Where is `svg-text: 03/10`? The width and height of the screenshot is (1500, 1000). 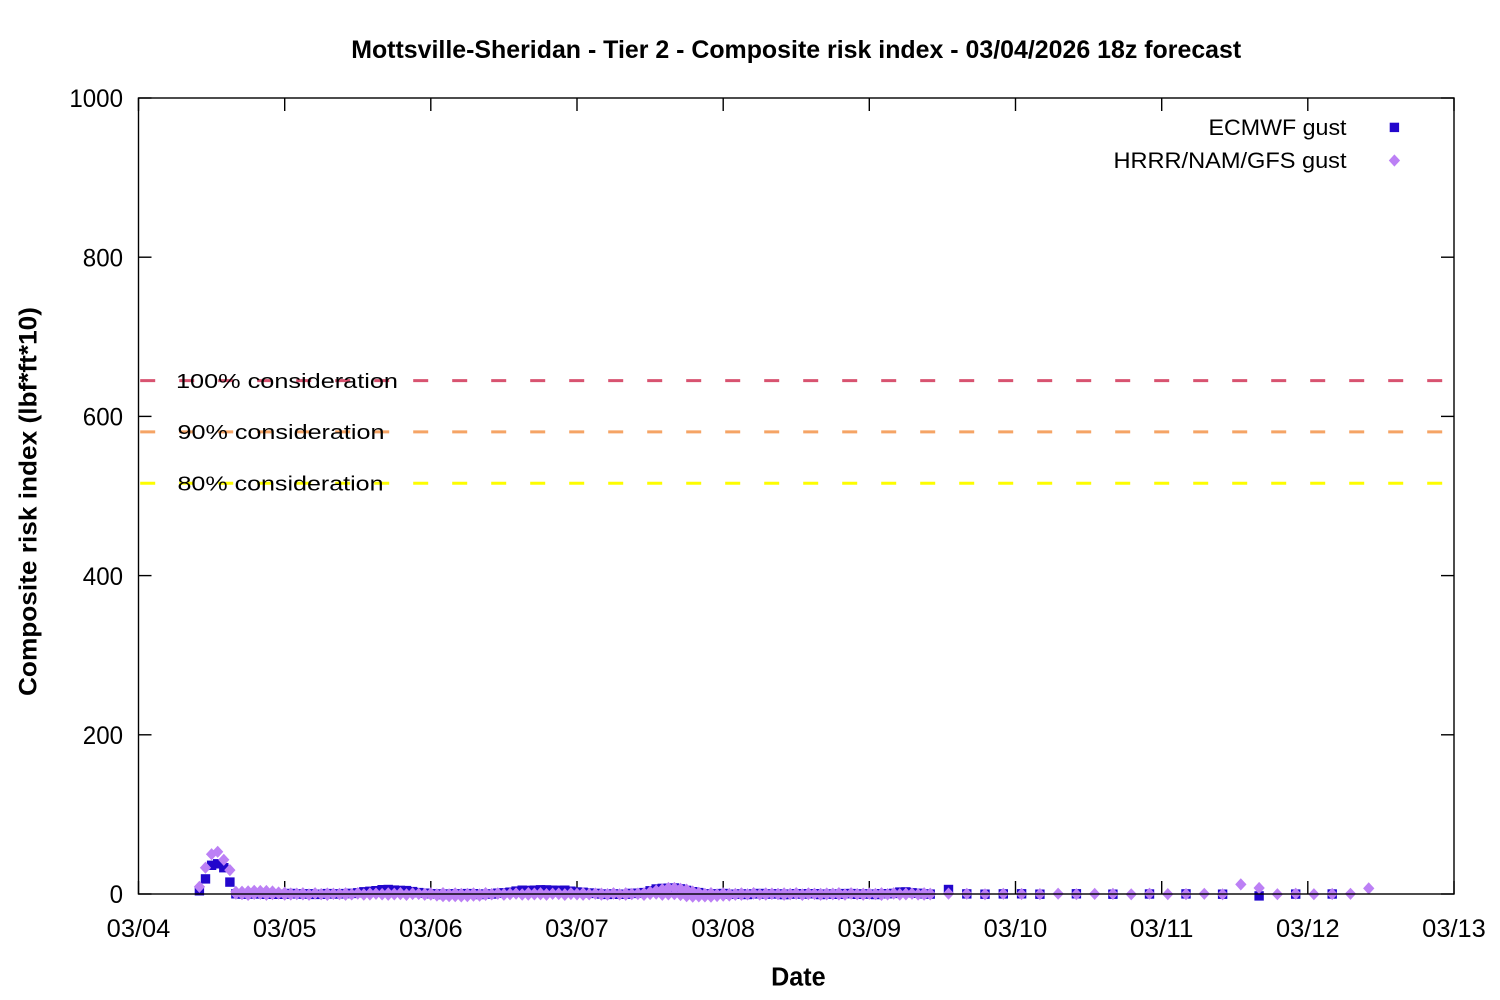
svg-text: 03/10 is located at coordinates (1016, 929).